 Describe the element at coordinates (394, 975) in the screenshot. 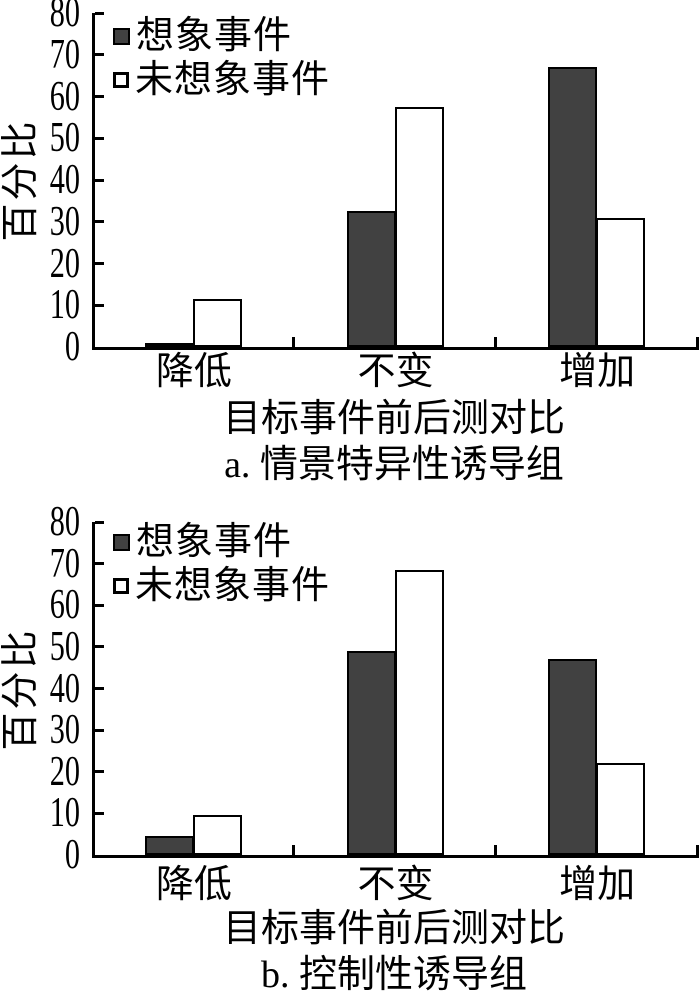

I see `panel-caption: b. 控制性诱导组` at that location.